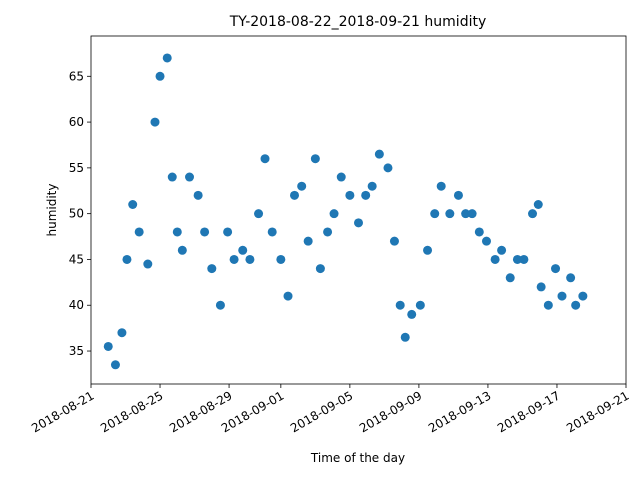 The width and height of the screenshot is (640, 480). What do you see at coordinates (76, 259) in the screenshot?
I see `y-tick-label: 45` at bounding box center [76, 259].